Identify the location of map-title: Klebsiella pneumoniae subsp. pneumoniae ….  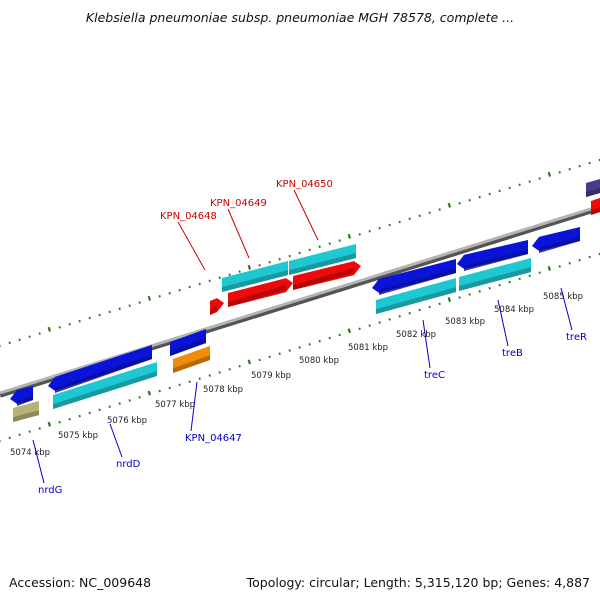
(300, 17).